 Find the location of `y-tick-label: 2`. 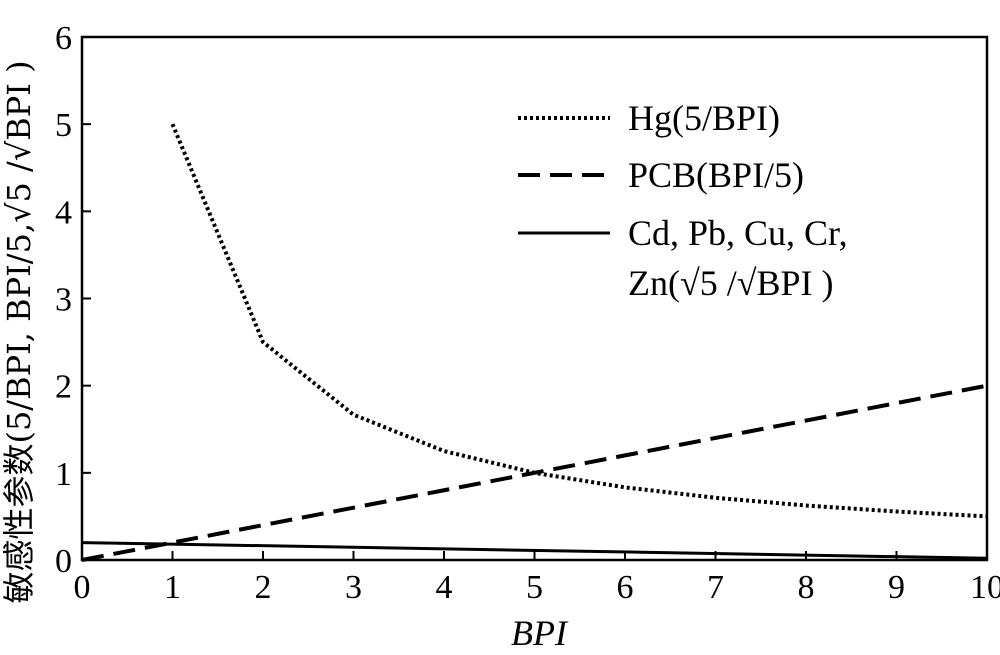

y-tick-label: 2 is located at coordinates (63, 387).